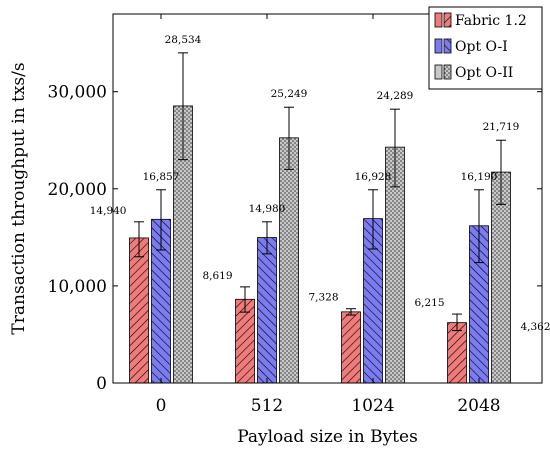 The width and height of the screenshot is (550, 451). I want to click on data-label: 14,980, so click(267, 209).